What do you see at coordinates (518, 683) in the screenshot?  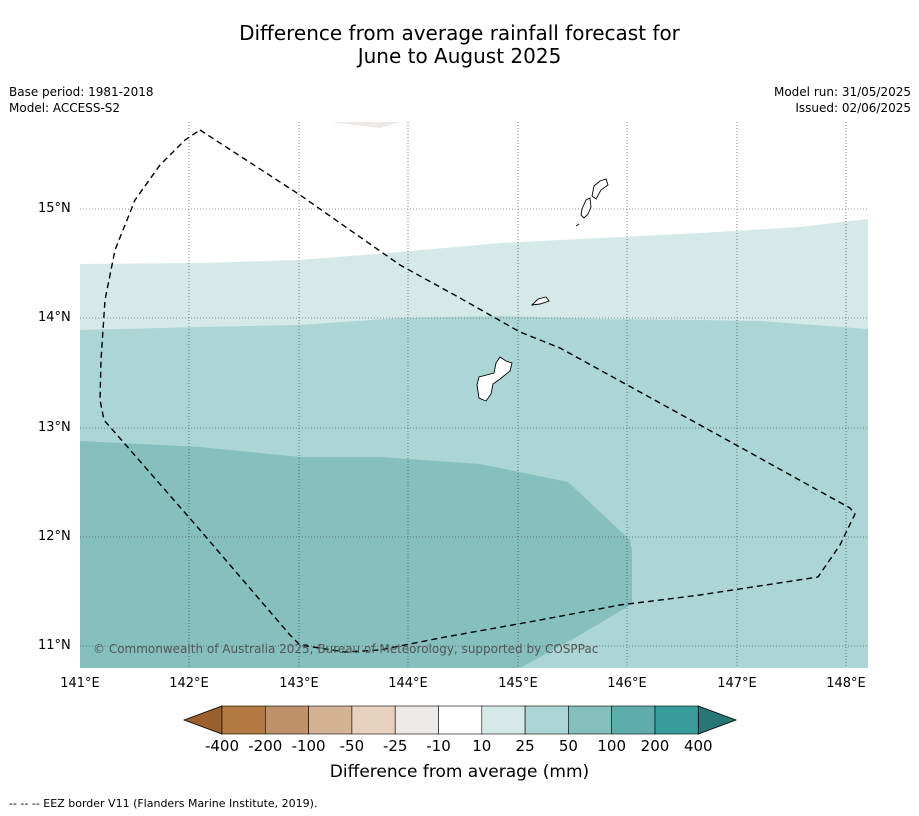 I see `lon-label: 145°E` at bounding box center [518, 683].